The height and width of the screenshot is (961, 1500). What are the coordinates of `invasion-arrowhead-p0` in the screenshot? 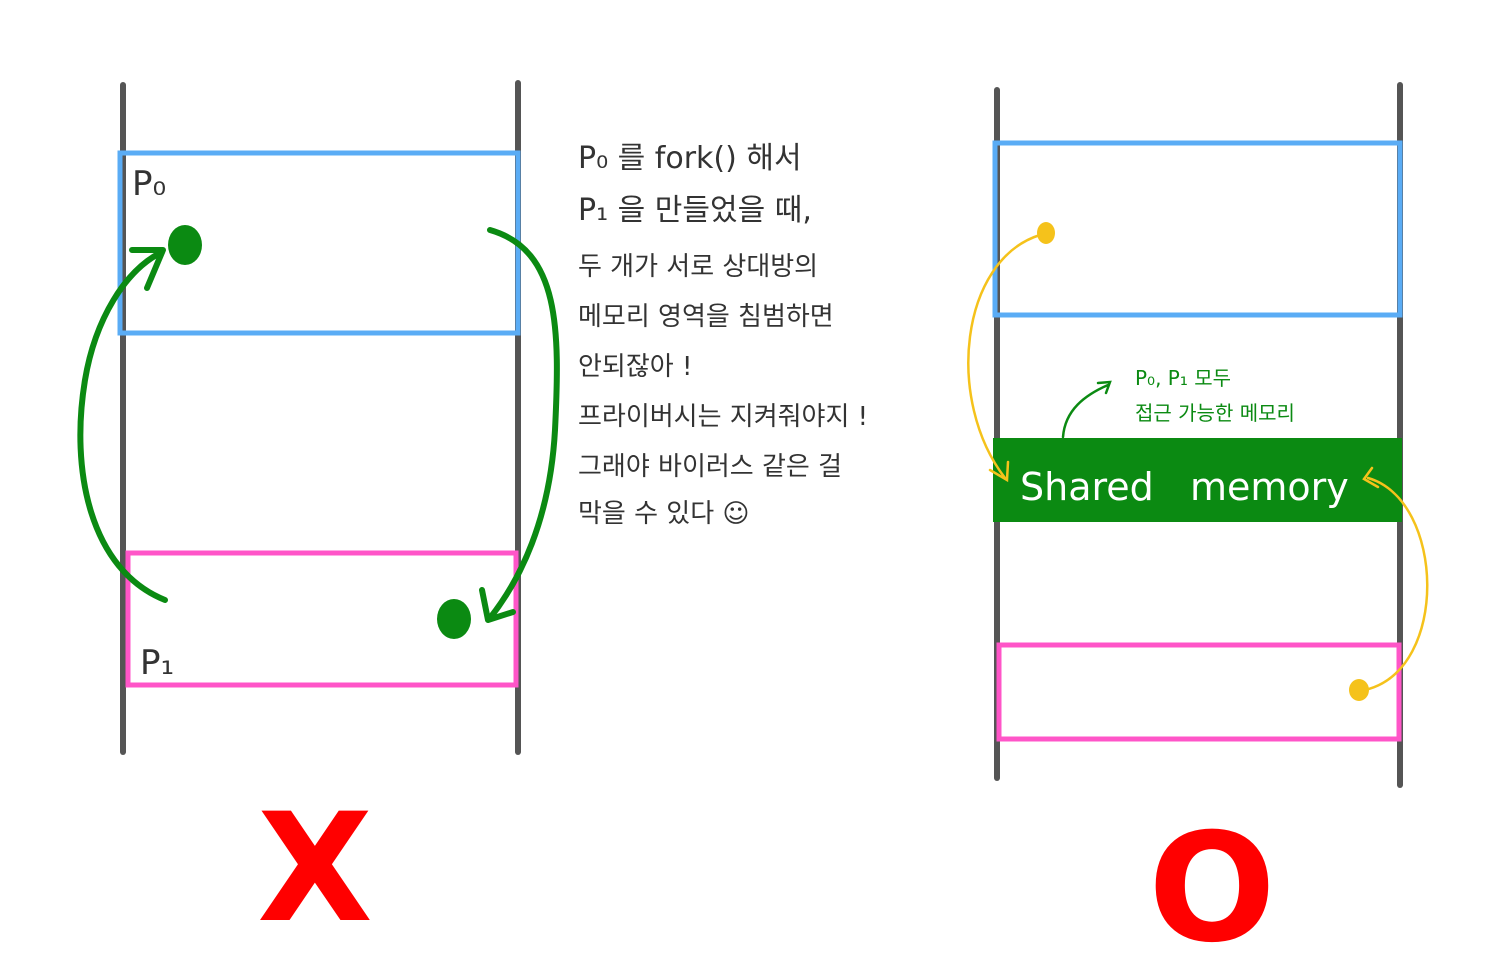 It's located at (147, 269).